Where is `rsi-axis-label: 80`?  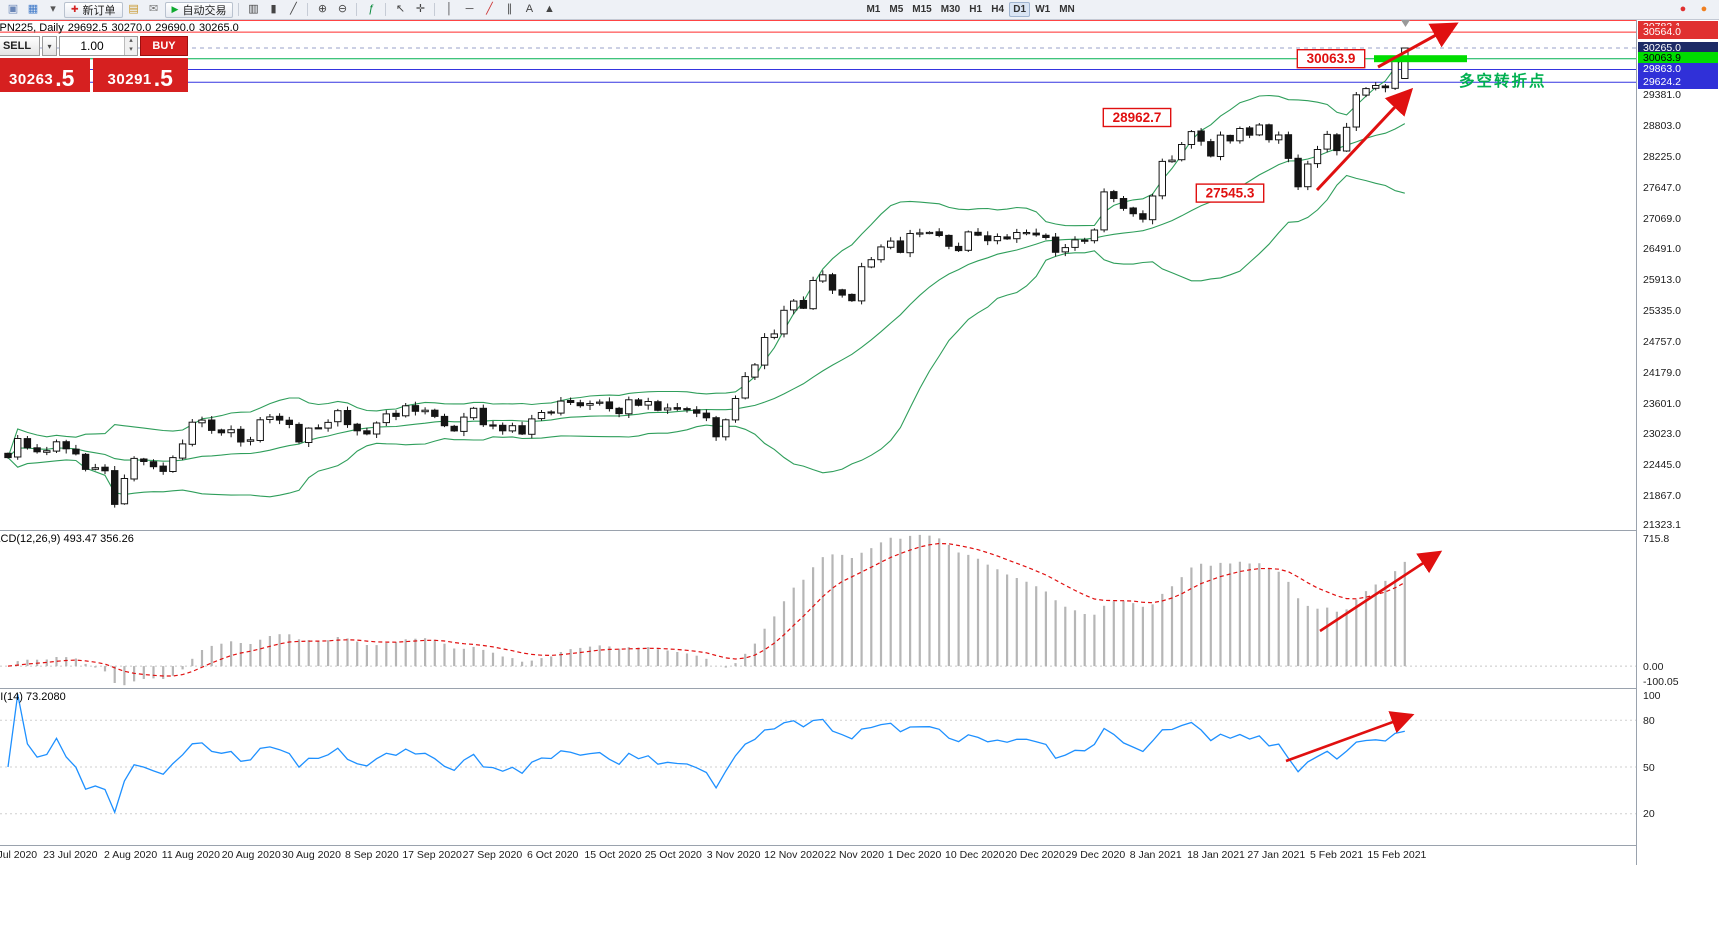
rsi-axis-label: 80 is located at coordinates (1649, 720).